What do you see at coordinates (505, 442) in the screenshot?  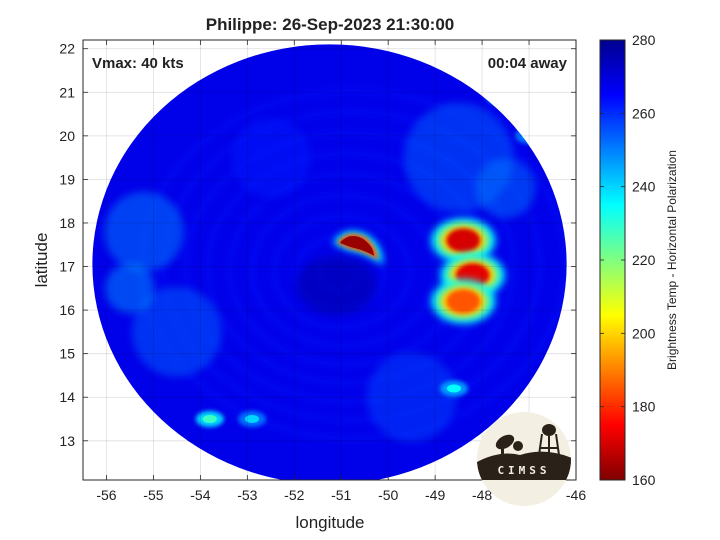 I see `logo-dish` at bounding box center [505, 442].